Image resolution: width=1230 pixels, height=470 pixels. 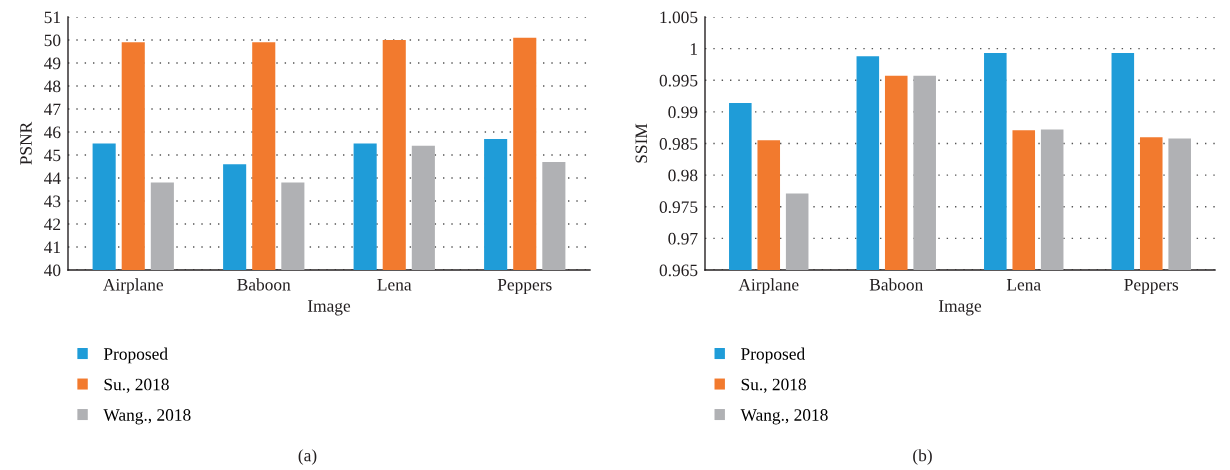 I want to click on y-tick-label: 44, so click(x=52, y=178).